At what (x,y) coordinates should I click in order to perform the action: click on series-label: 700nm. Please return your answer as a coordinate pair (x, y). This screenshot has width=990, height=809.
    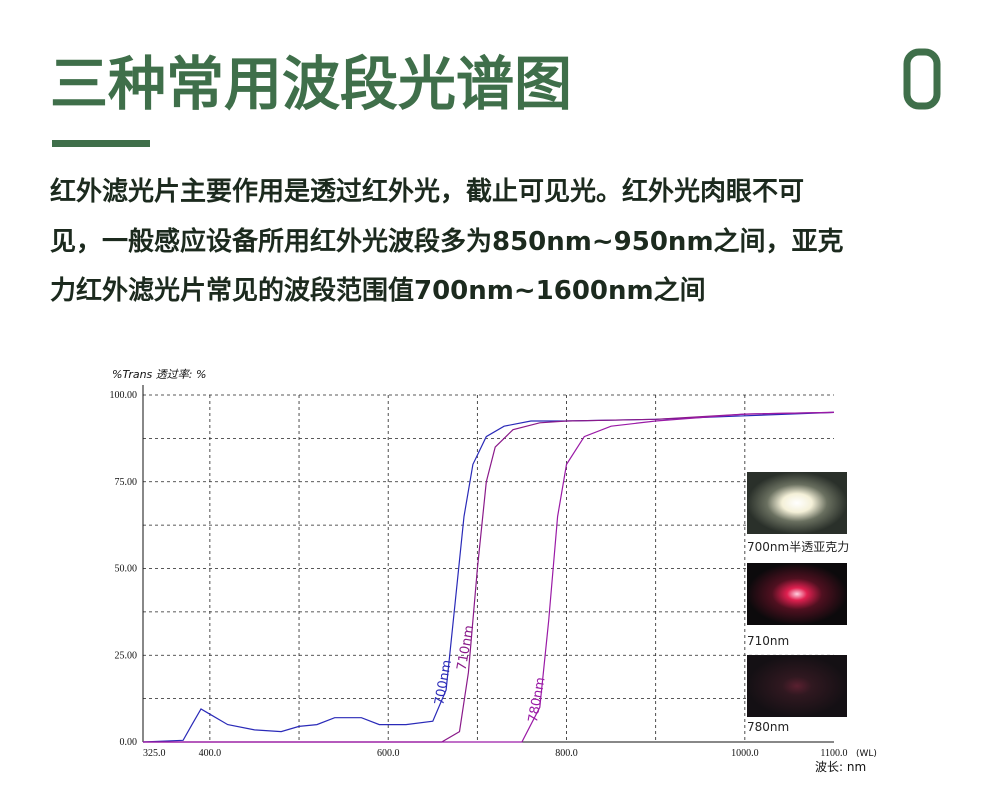
    Looking at the image, I should click on (443, 683).